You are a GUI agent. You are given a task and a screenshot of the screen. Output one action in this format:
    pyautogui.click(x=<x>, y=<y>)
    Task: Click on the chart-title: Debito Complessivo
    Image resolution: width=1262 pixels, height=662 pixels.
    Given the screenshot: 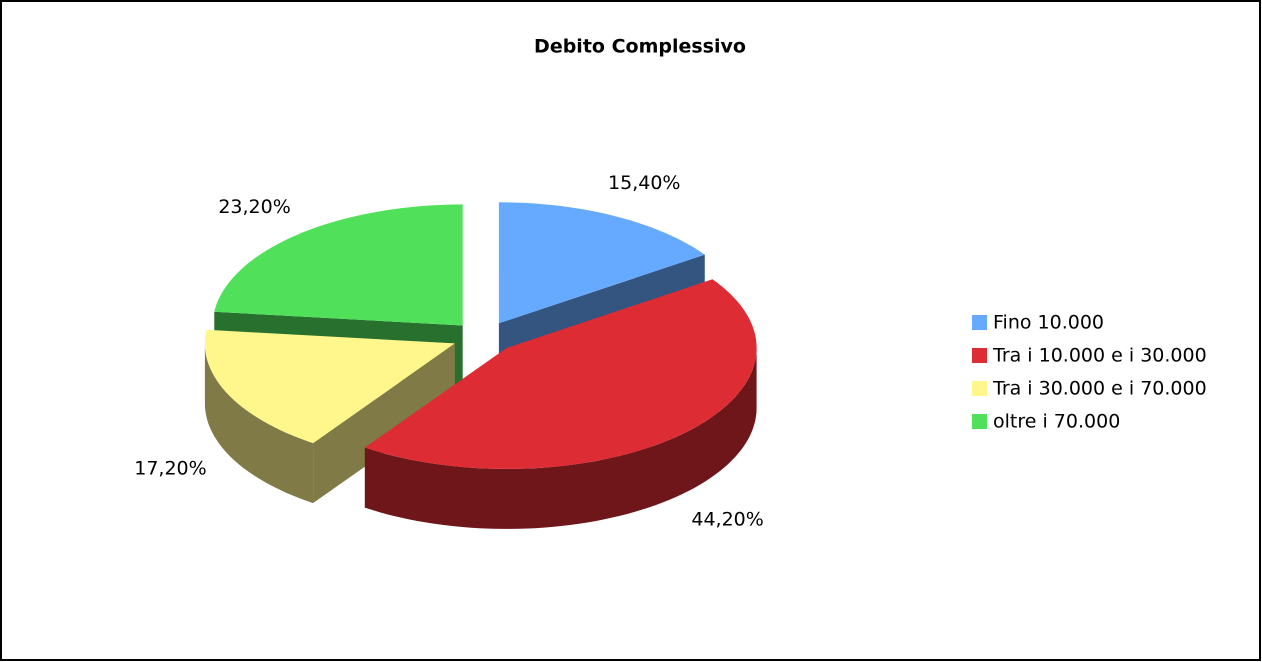 What is the action you would take?
    pyautogui.click(x=640, y=47)
    